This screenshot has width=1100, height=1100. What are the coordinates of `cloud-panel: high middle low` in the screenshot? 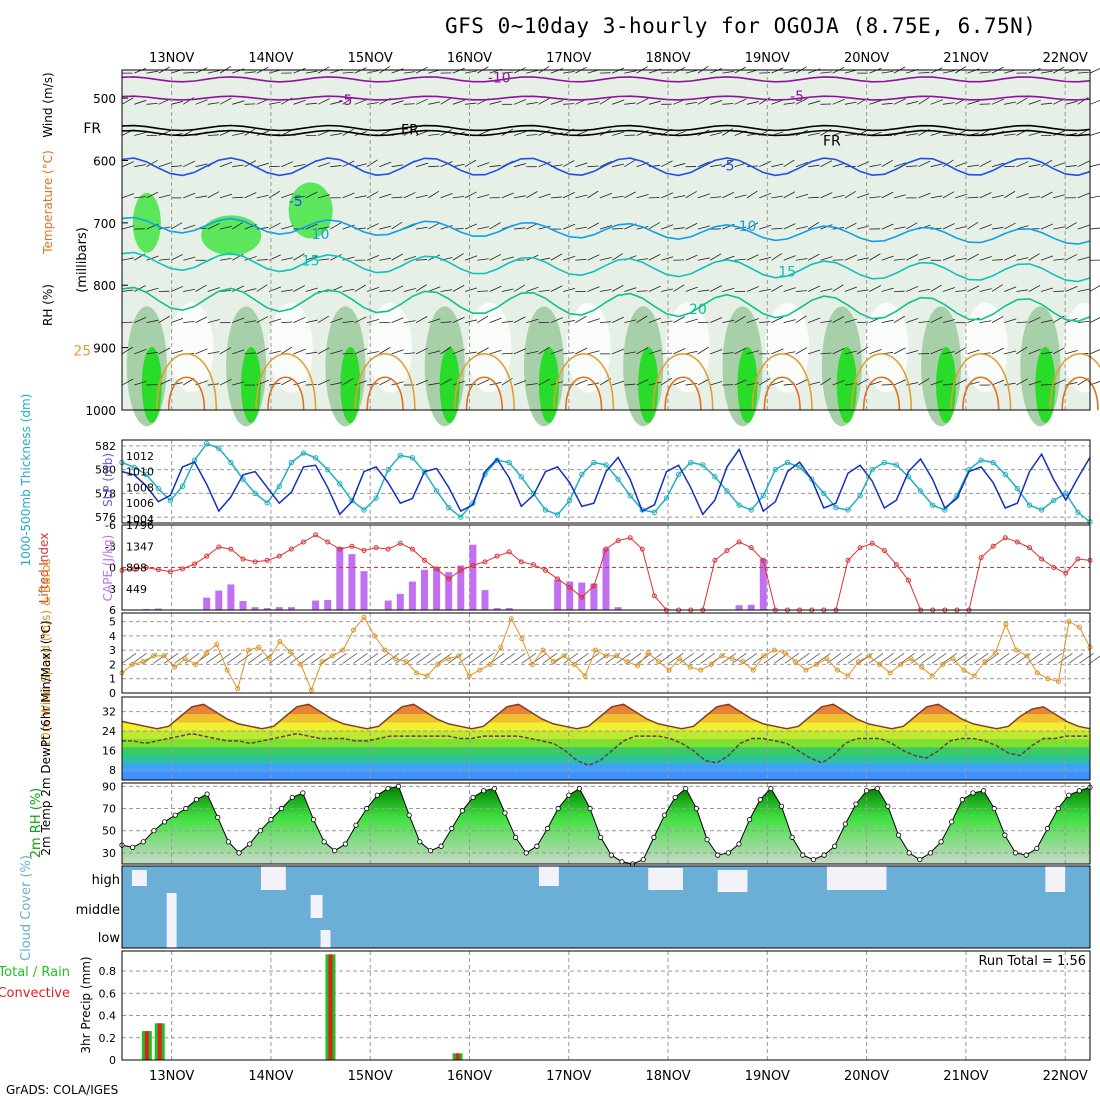 It's located at (583, 907).